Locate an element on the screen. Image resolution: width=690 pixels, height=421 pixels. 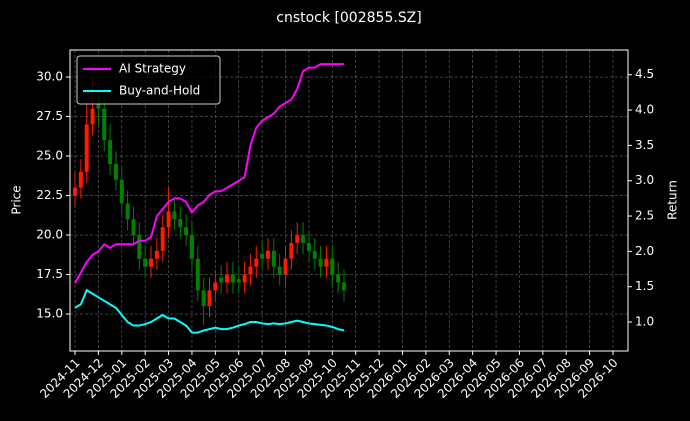
legend: AI Strategy Buy-and-Hold is located at coordinates (148, 80).